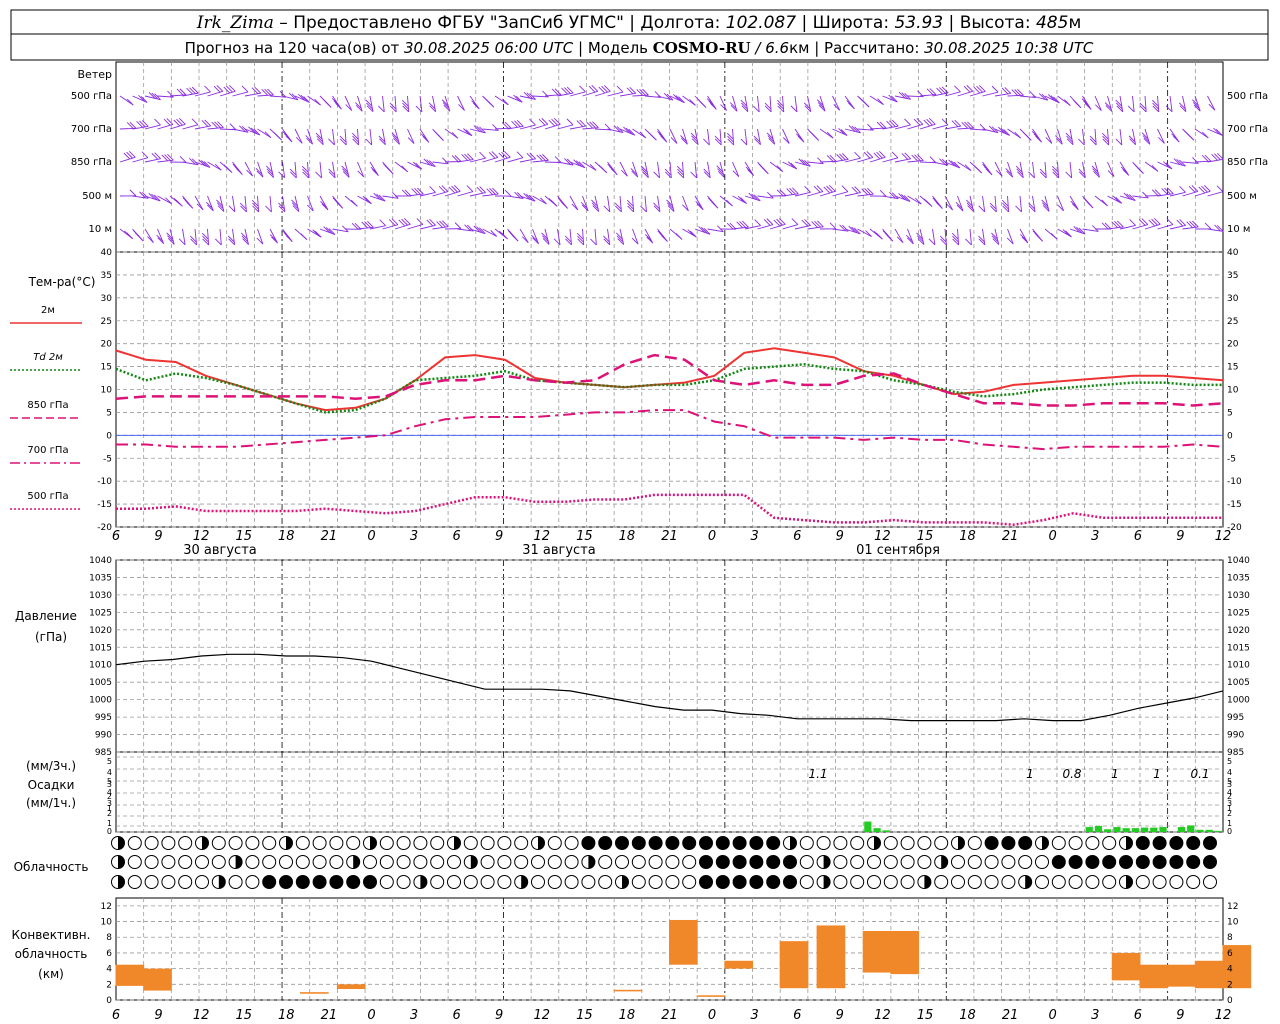  I want to click on wind-level-label: 700 гПа, so click(91, 129).